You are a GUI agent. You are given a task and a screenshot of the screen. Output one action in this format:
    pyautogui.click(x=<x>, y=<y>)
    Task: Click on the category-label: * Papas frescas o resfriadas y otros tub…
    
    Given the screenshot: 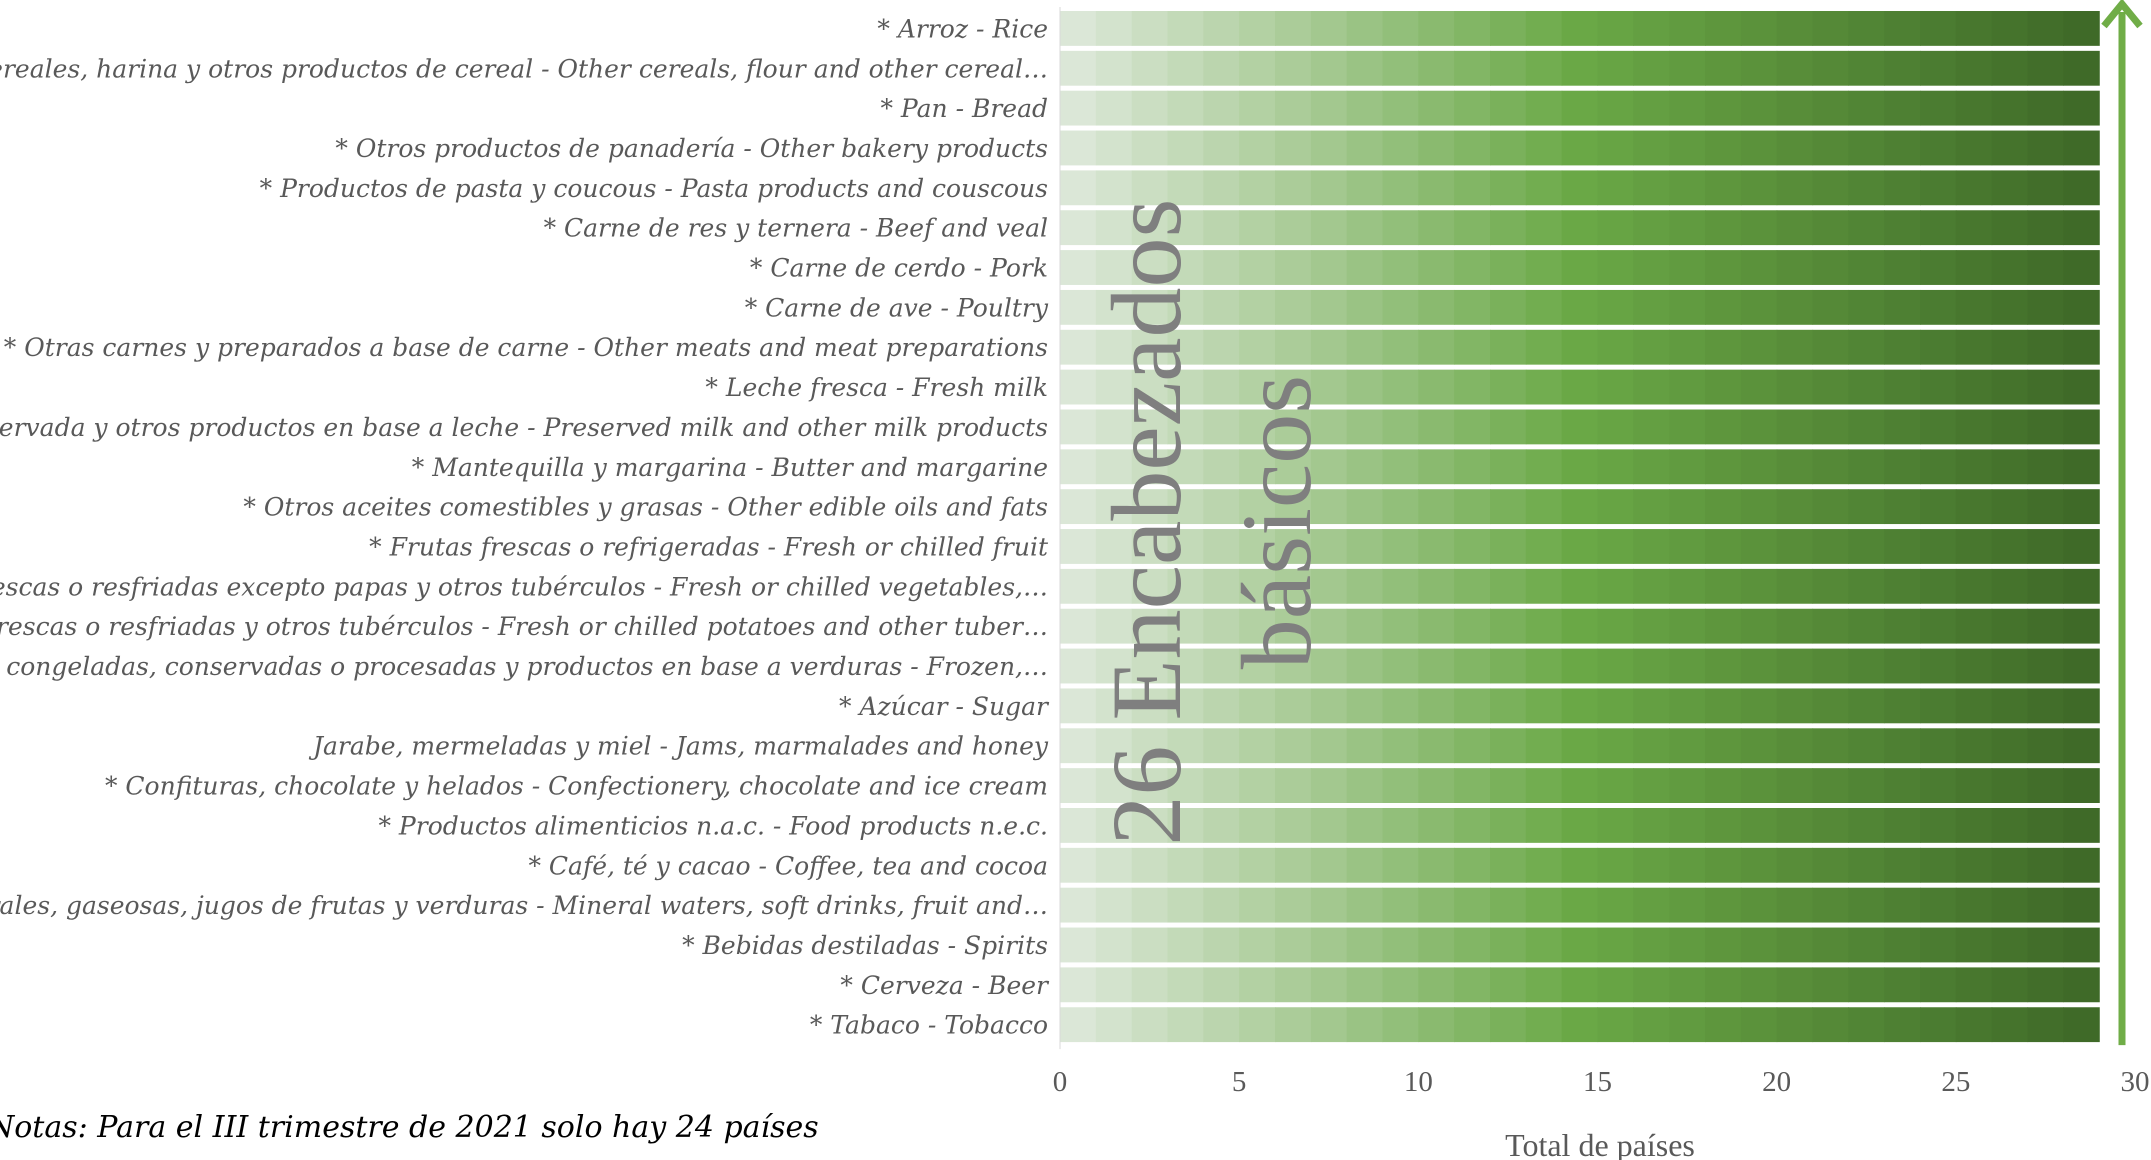 What is the action you would take?
    pyautogui.click(x=524, y=626)
    